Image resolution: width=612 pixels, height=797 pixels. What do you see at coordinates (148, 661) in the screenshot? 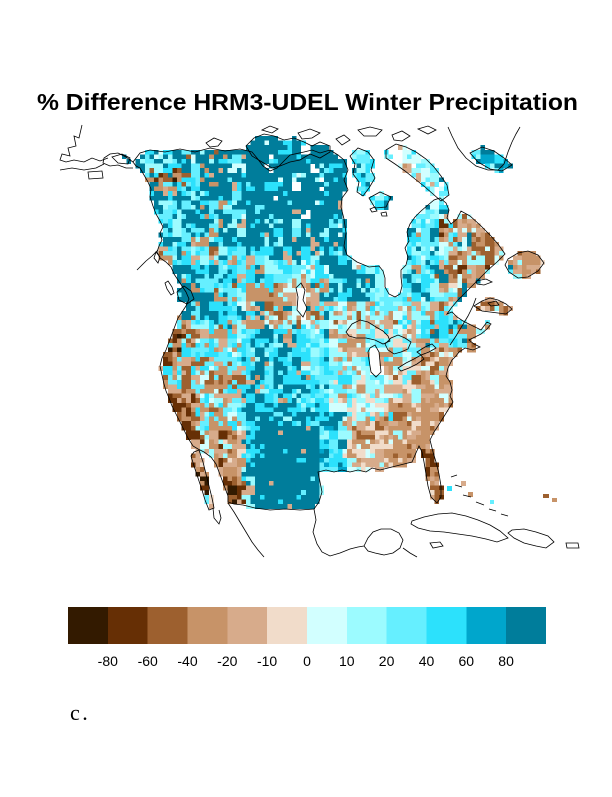
I see `svg-text: -60` at bounding box center [148, 661].